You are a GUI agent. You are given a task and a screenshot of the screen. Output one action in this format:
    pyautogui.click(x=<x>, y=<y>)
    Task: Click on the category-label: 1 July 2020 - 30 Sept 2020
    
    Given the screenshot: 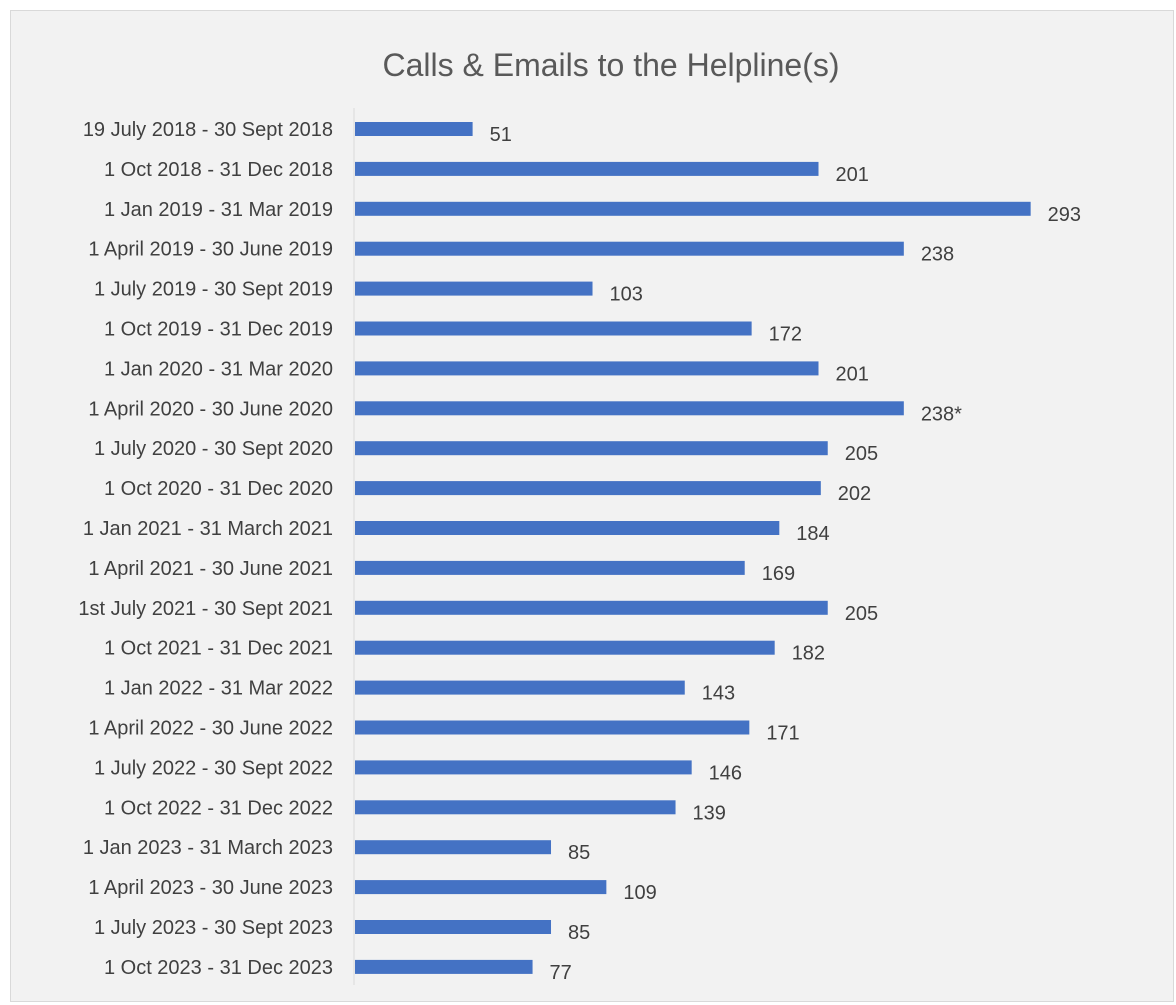 What is the action you would take?
    pyautogui.click(x=213, y=449)
    